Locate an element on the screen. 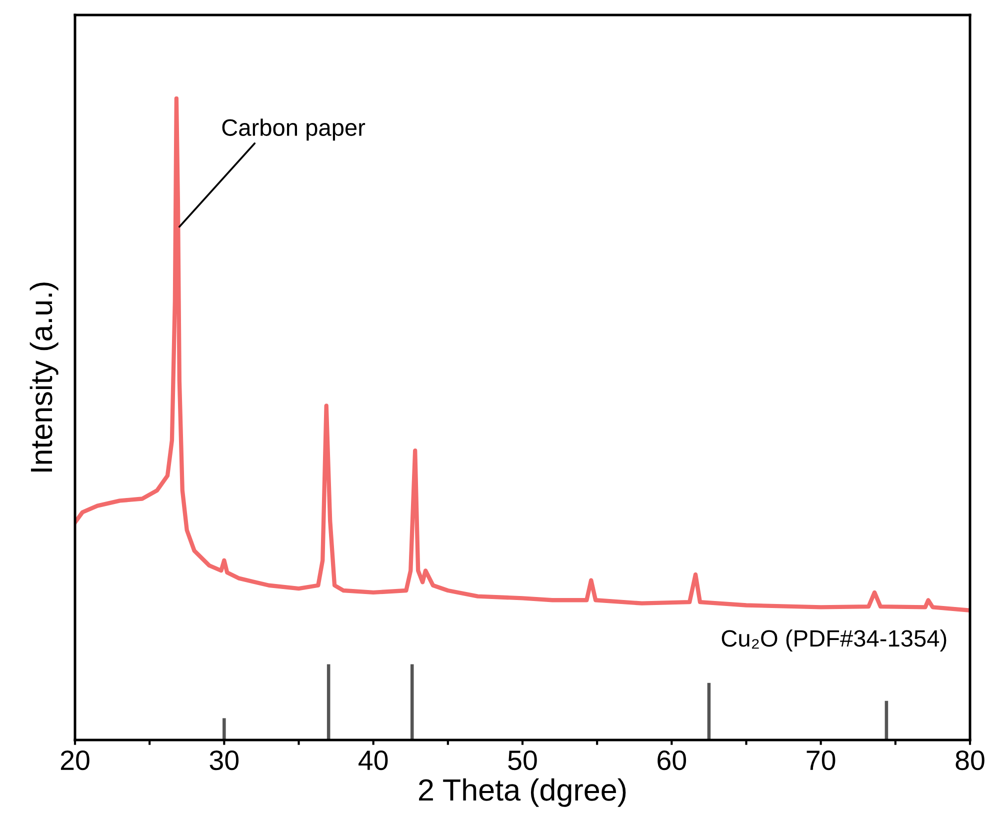 The image size is (995, 838). x-tick-label: 40 is located at coordinates (373, 760).